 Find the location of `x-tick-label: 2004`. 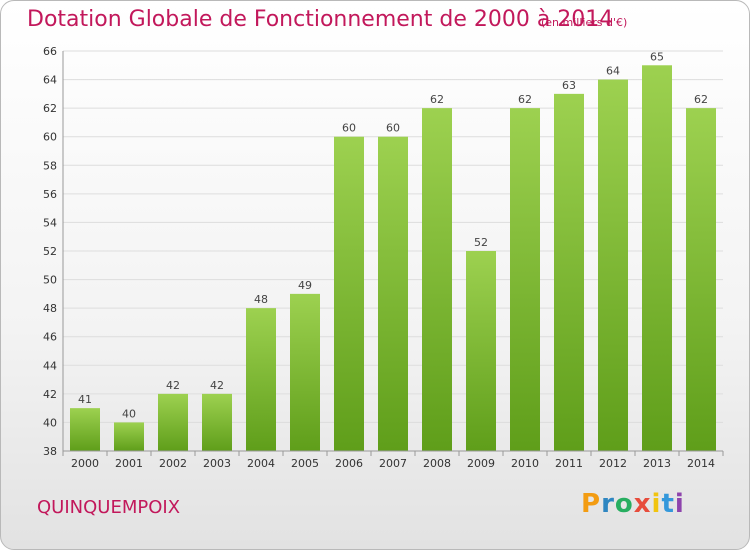

x-tick-label: 2004 is located at coordinates (261, 463).